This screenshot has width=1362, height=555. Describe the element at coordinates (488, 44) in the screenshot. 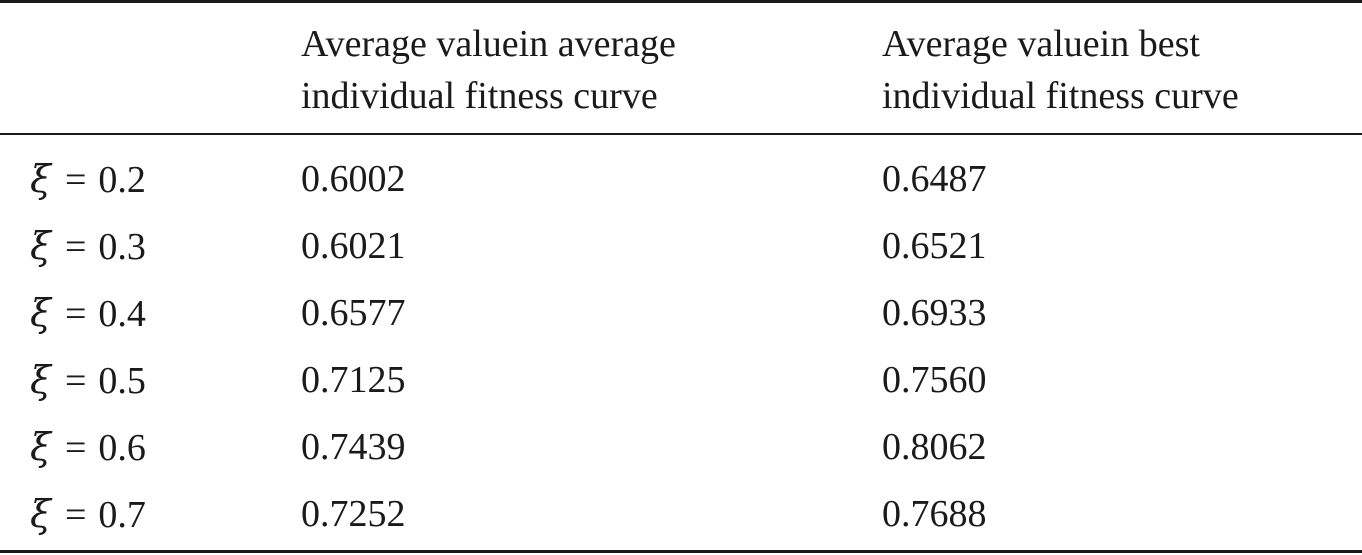

I see `header-average-fitness-line1: Average valuein average` at that location.